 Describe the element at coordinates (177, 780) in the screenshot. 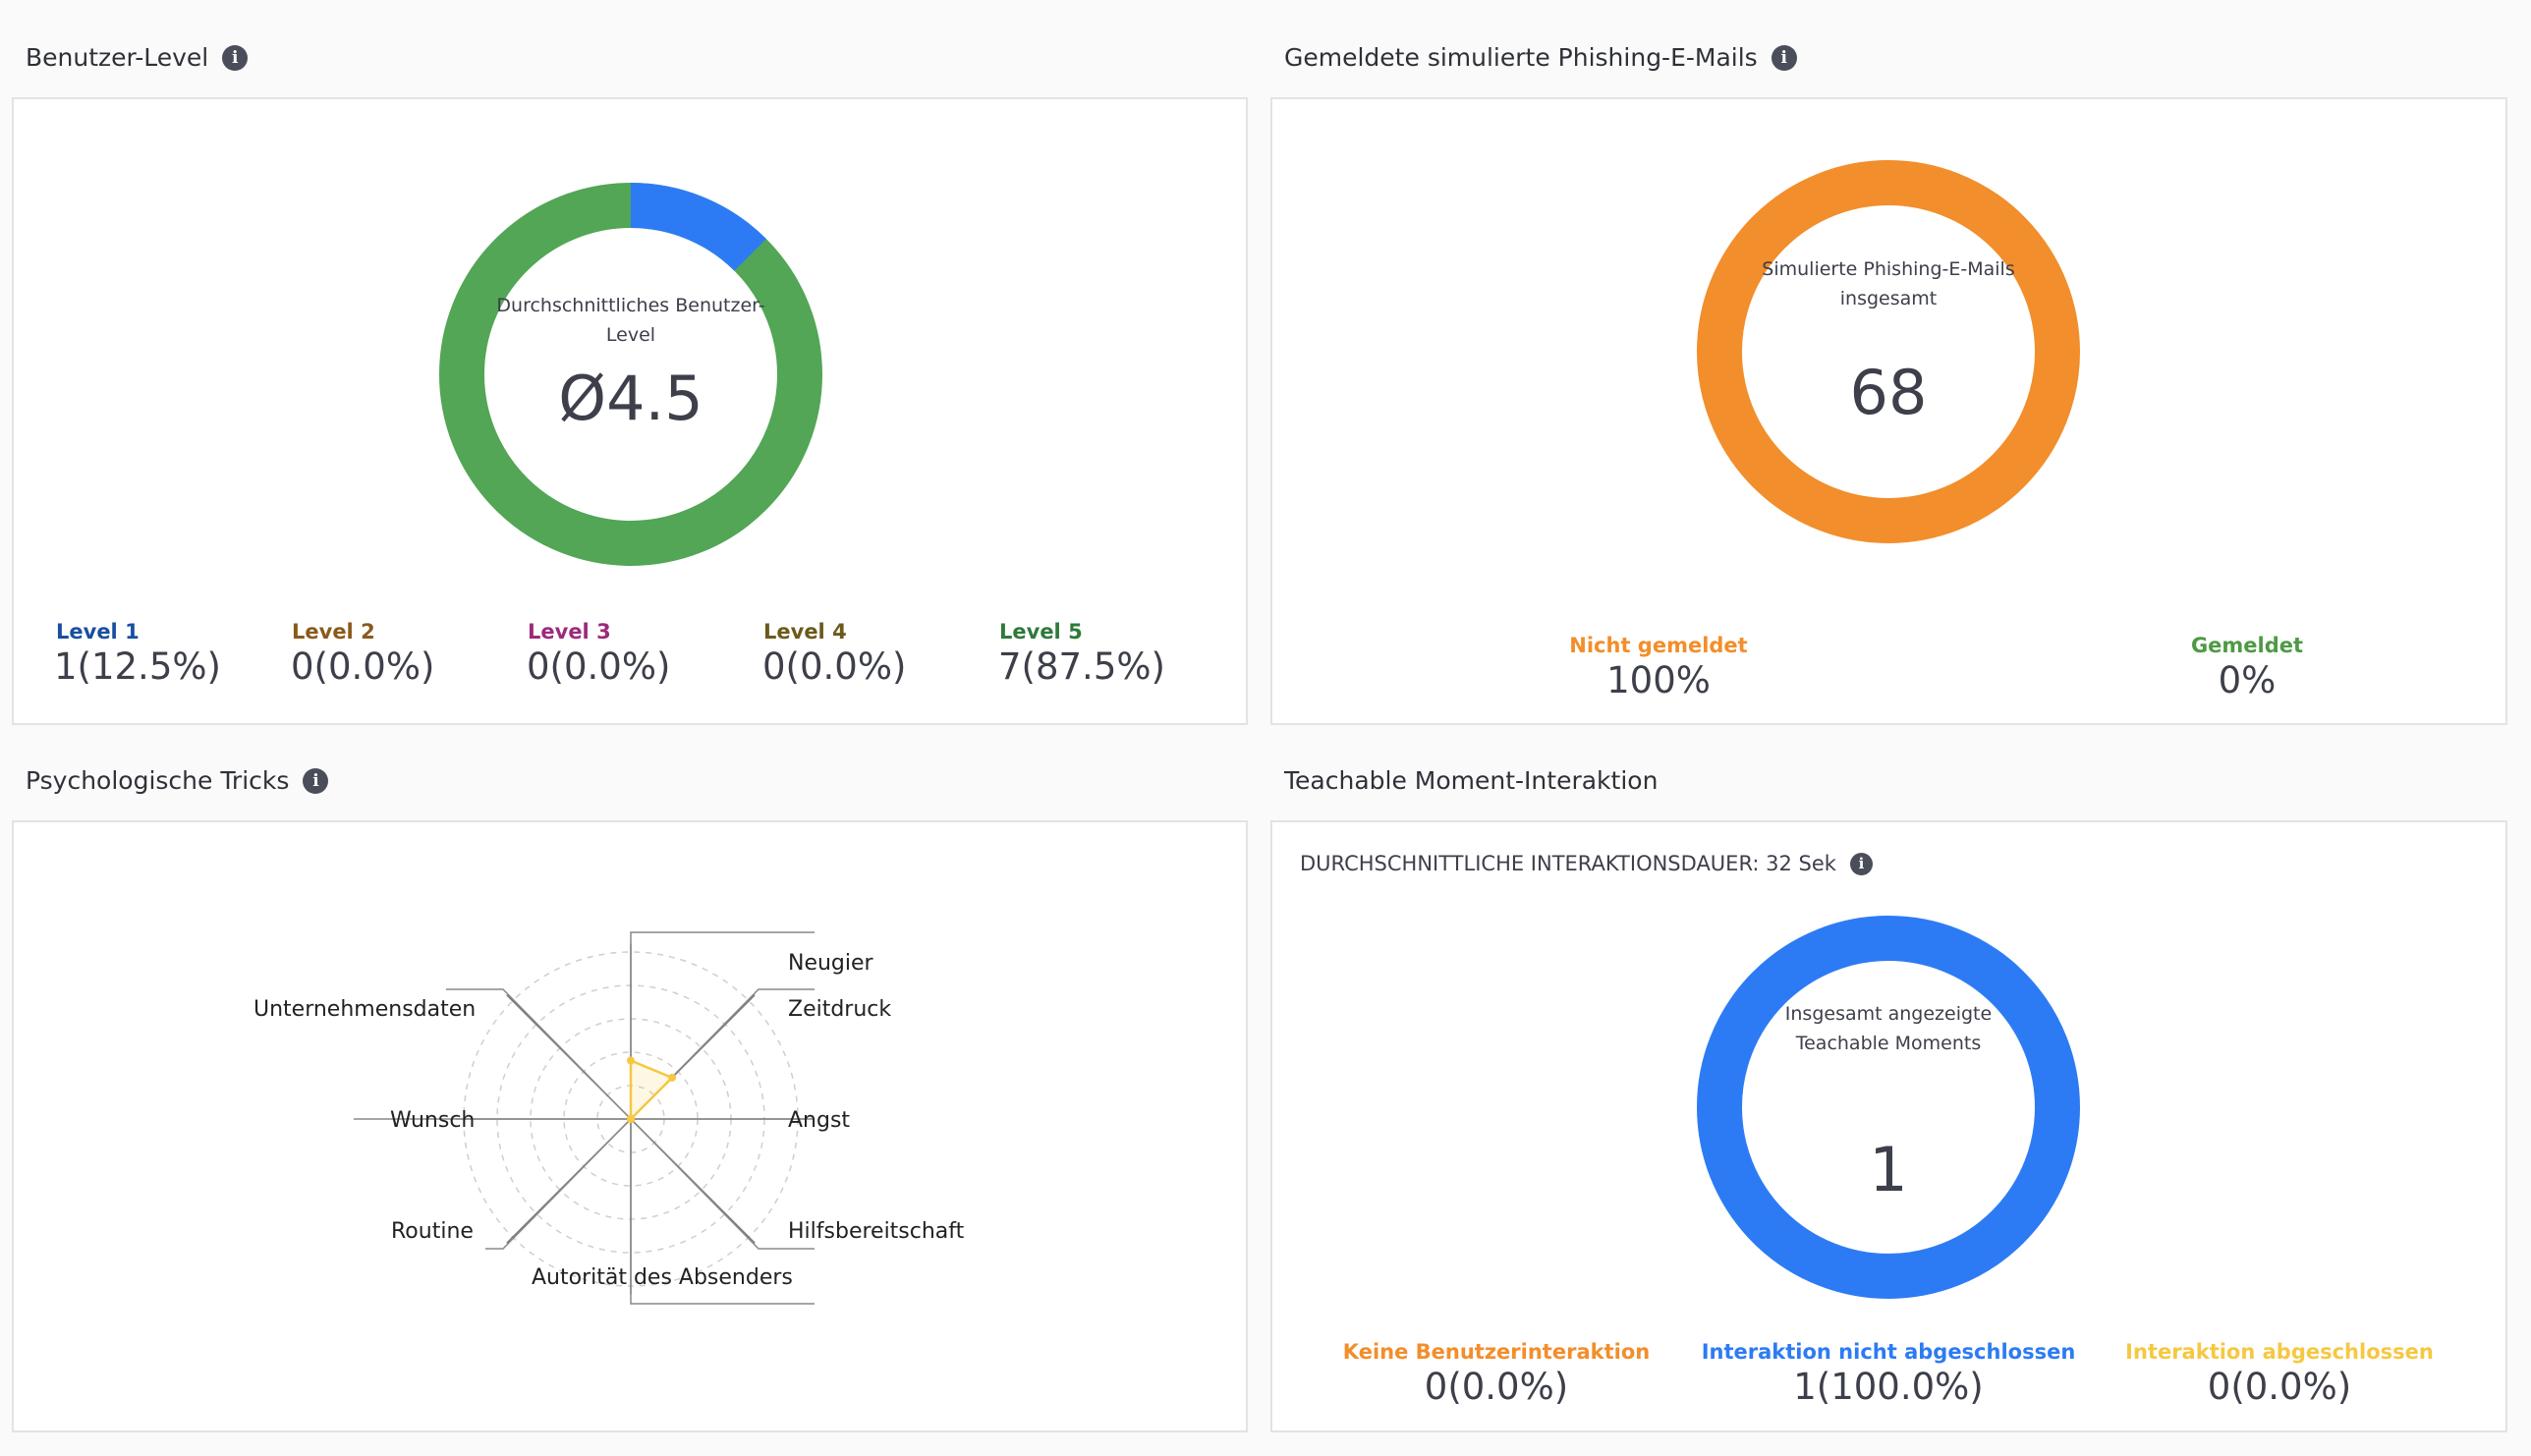

I see `tricks-title: Psychologische Tricks i` at that location.